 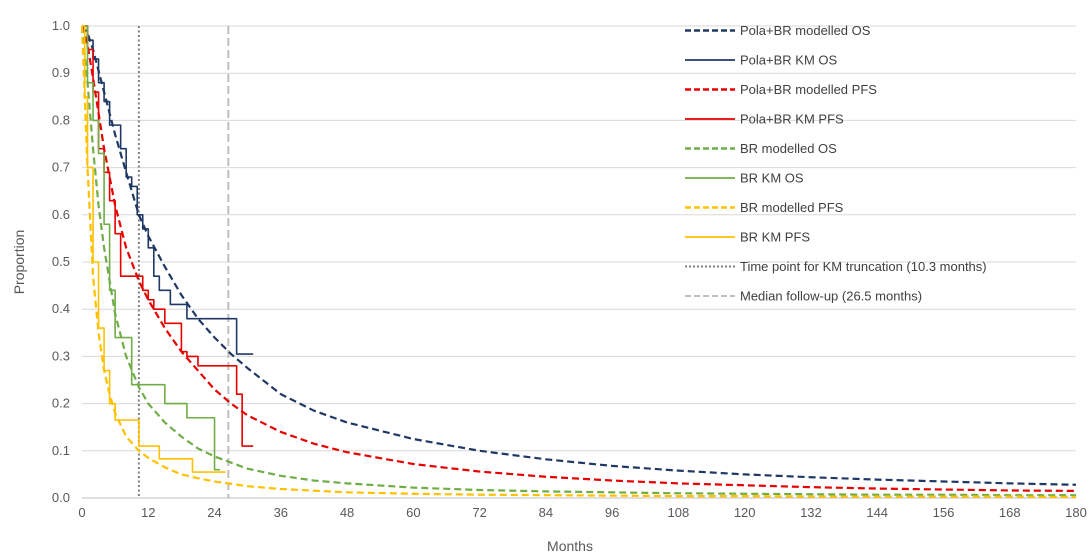 What do you see at coordinates (792, 207) in the screenshot?
I see `legend-label: BR modelled PFS` at bounding box center [792, 207].